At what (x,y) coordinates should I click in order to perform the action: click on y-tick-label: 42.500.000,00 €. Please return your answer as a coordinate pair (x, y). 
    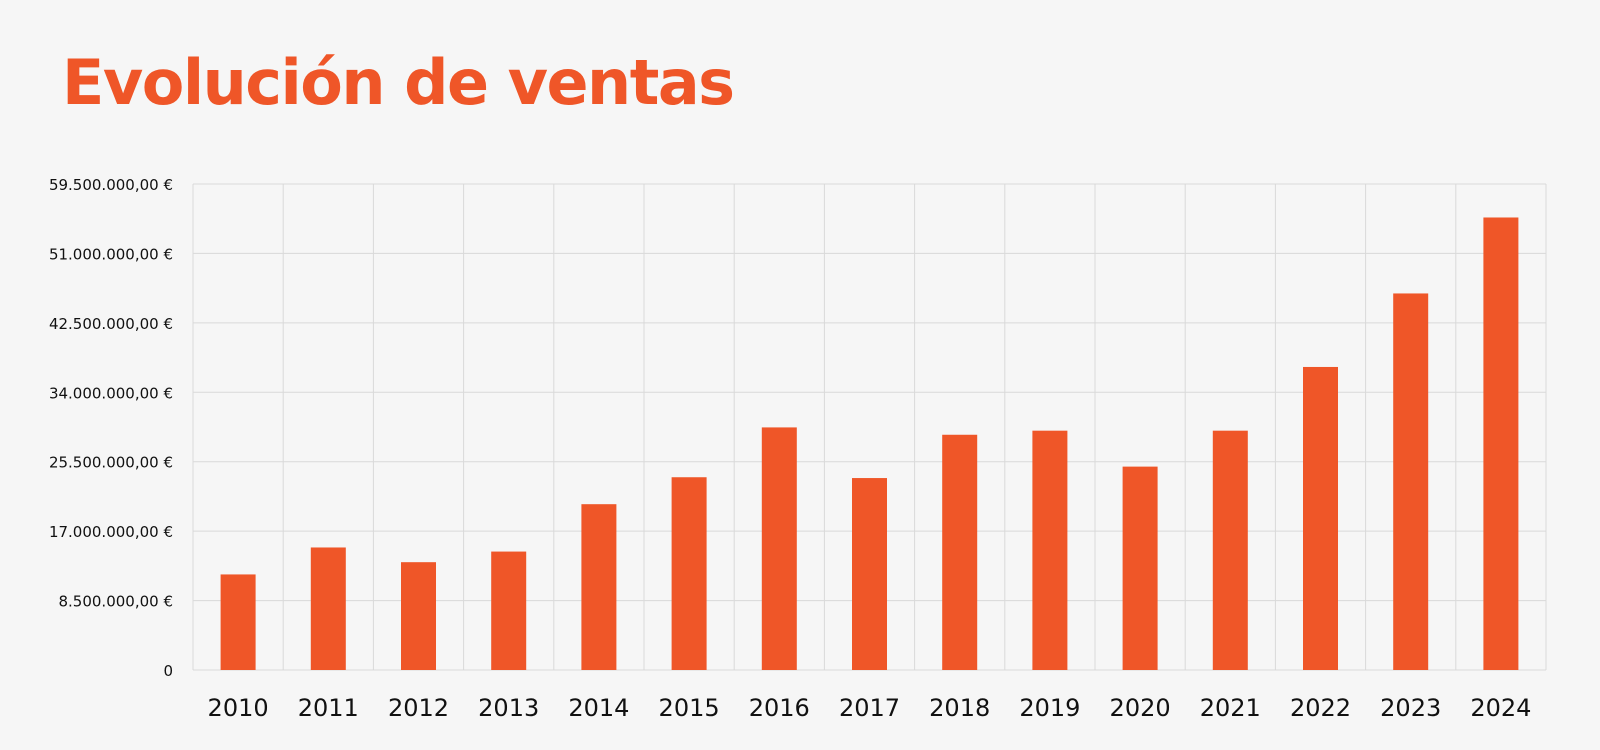
    Looking at the image, I should click on (111, 324).